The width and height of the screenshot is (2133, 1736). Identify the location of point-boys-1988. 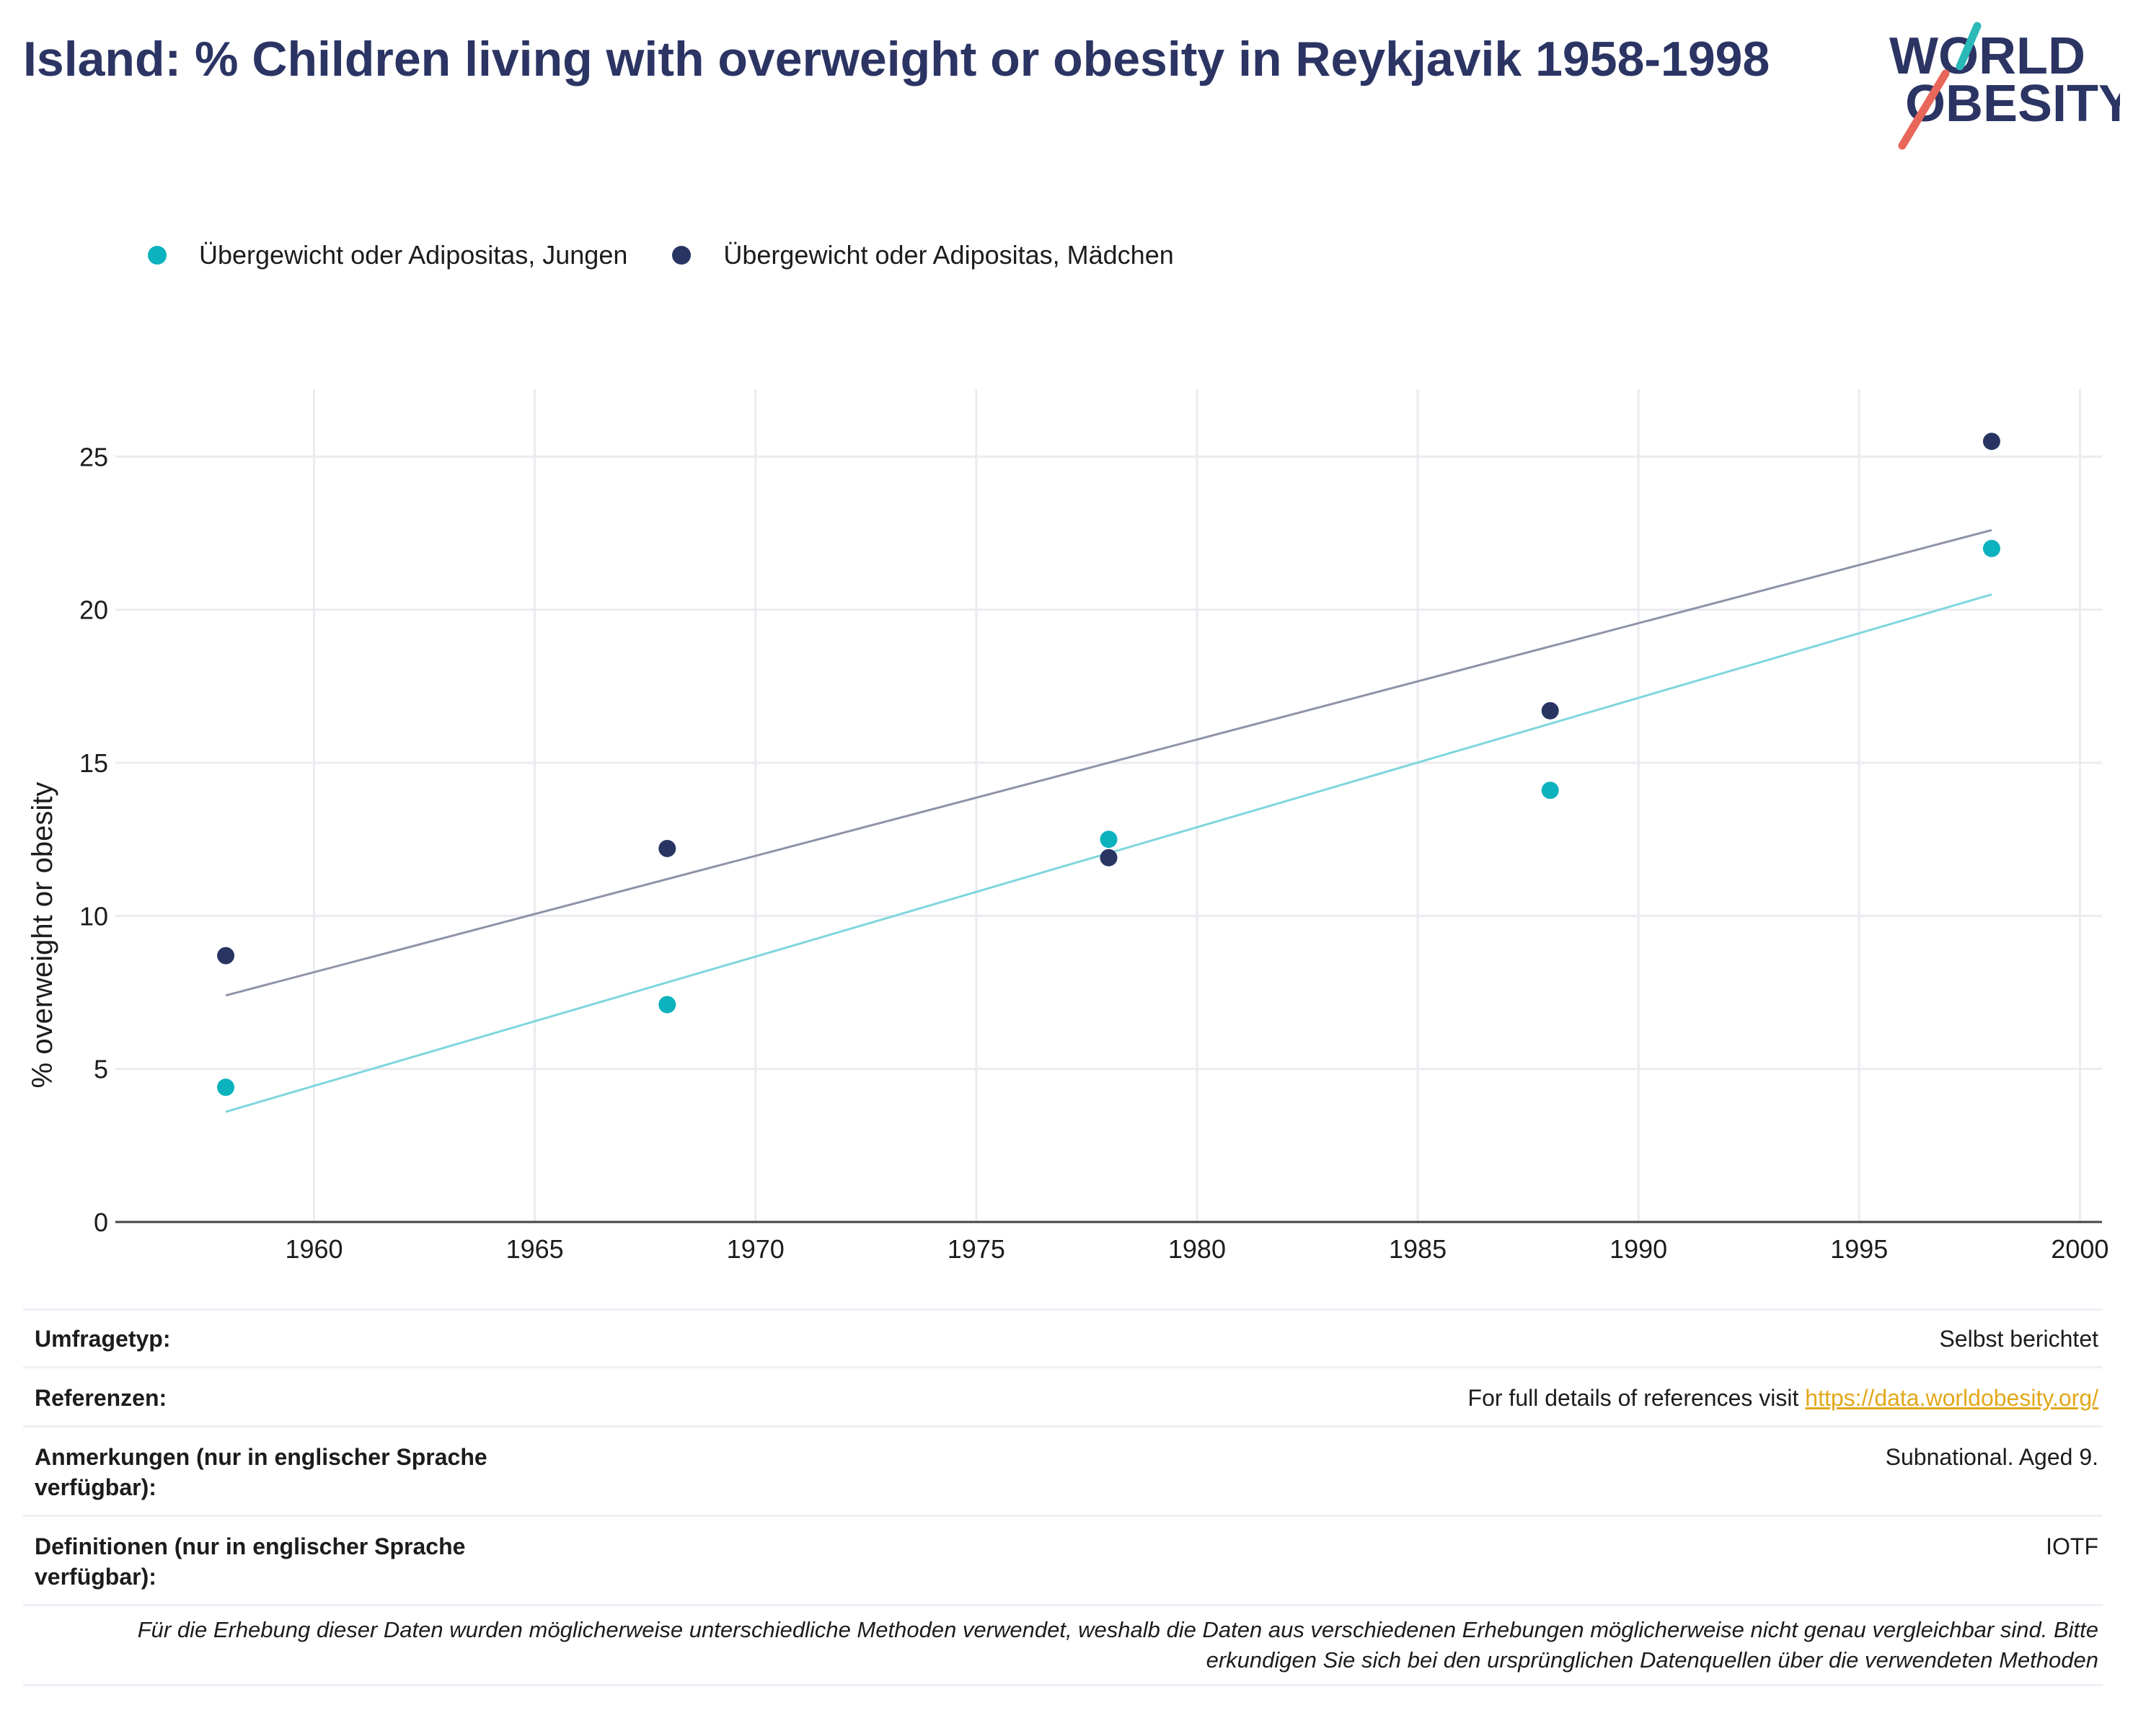
(1550, 790).